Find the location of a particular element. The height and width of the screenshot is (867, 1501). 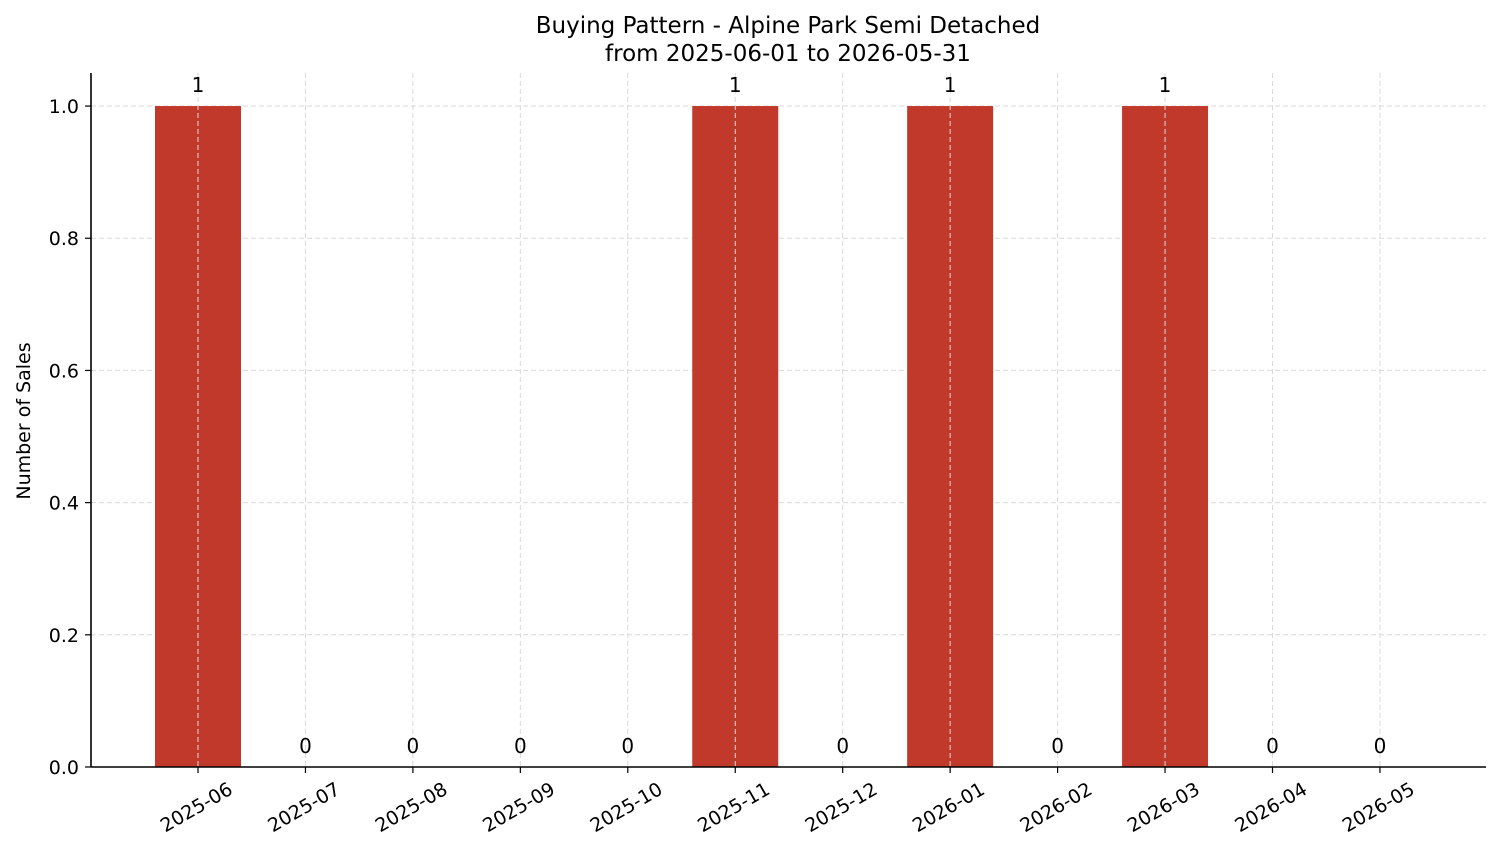

x-tick-label: 2025-06 is located at coordinates (197, 807).